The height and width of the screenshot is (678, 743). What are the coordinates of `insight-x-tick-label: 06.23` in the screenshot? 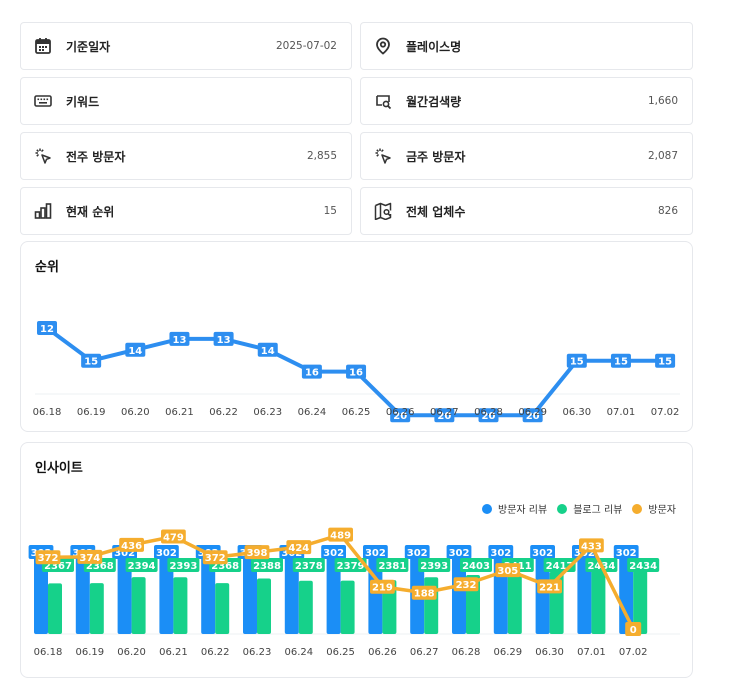 It's located at (257, 652).